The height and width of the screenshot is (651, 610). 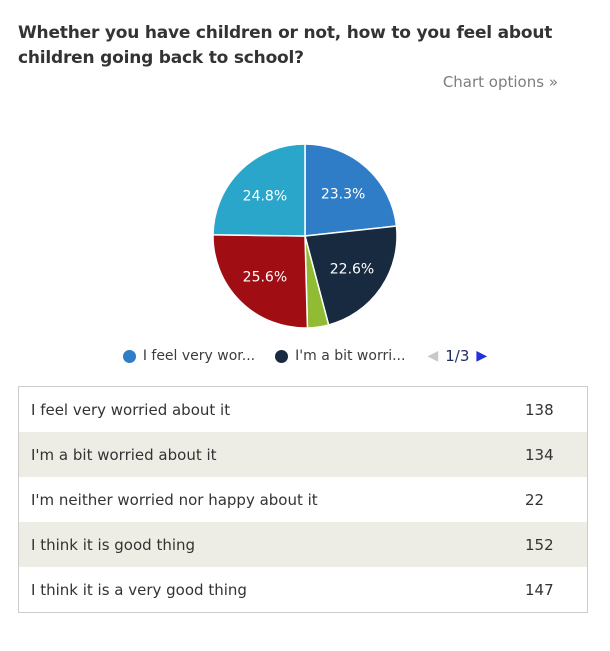 What do you see at coordinates (433, 356) in the screenshot?
I see `pager-prev-icon: ◀` at bounding box center [433, 356].